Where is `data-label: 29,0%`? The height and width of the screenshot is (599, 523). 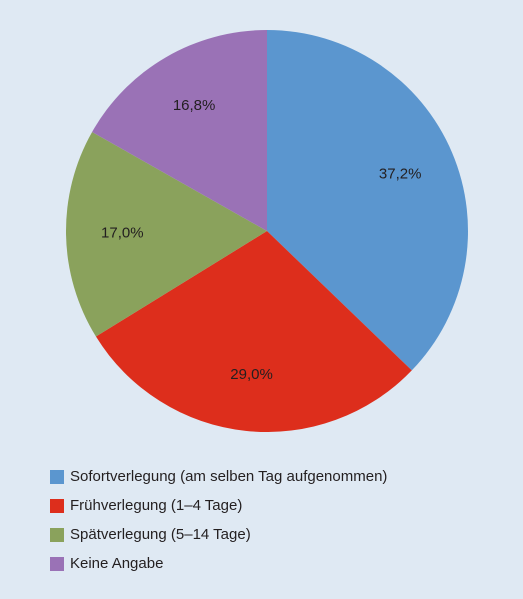
data-label: 29,0% is located at coordinates (251, 374).